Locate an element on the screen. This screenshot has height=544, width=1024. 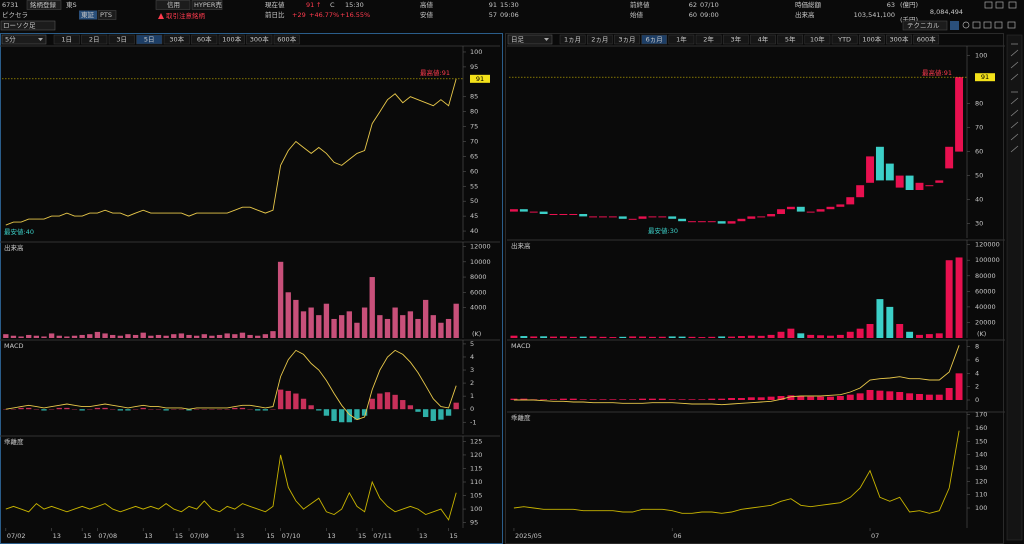
technical: テクニカル is located at coordinates (923, 26).